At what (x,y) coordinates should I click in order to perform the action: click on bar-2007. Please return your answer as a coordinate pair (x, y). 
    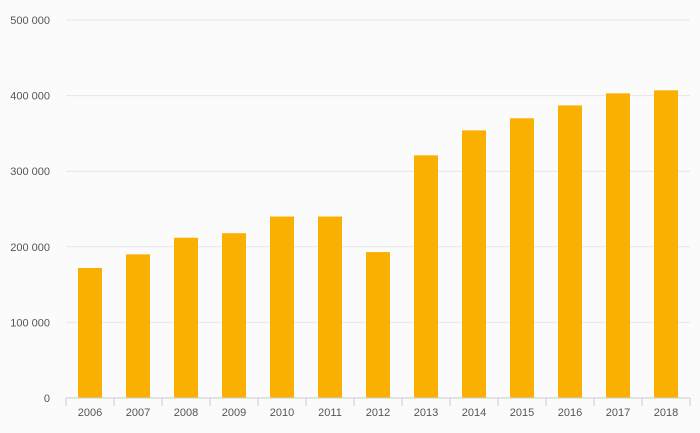
    Looking at the image, I should click on (138, 326).